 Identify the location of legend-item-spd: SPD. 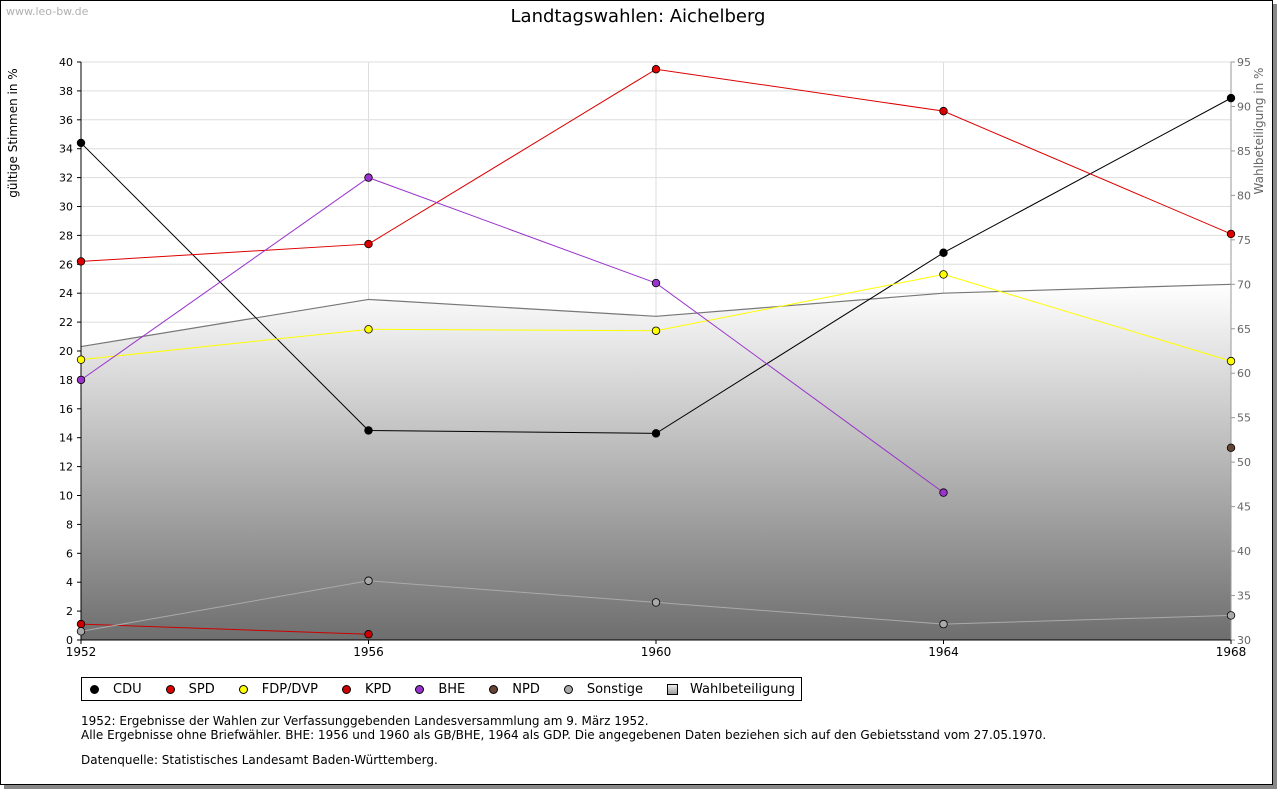
(190, 689).